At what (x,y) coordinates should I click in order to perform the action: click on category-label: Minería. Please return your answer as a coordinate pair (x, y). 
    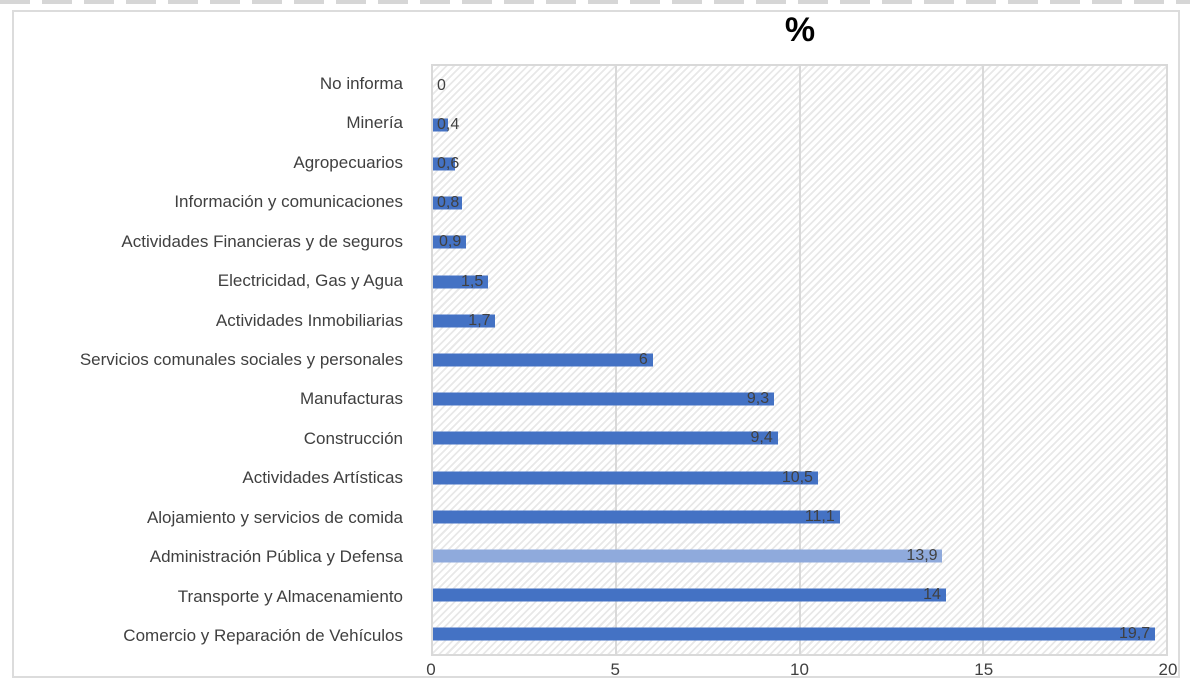
    Looking at the image, I should click on (374, 123).